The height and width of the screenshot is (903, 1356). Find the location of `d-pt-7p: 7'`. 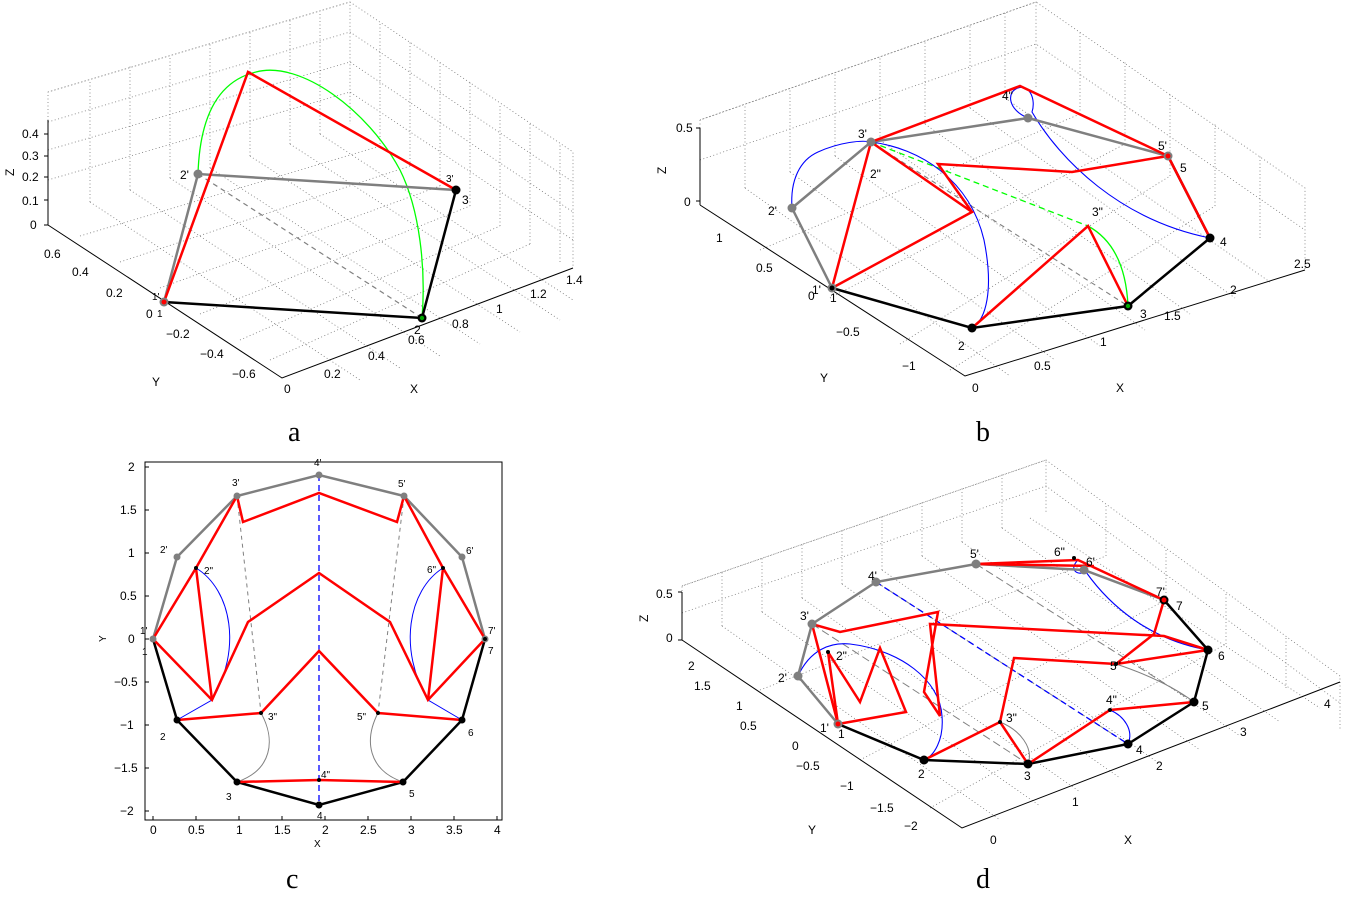

d-pt-7p: 7' is located at coordinates (1160, 592).